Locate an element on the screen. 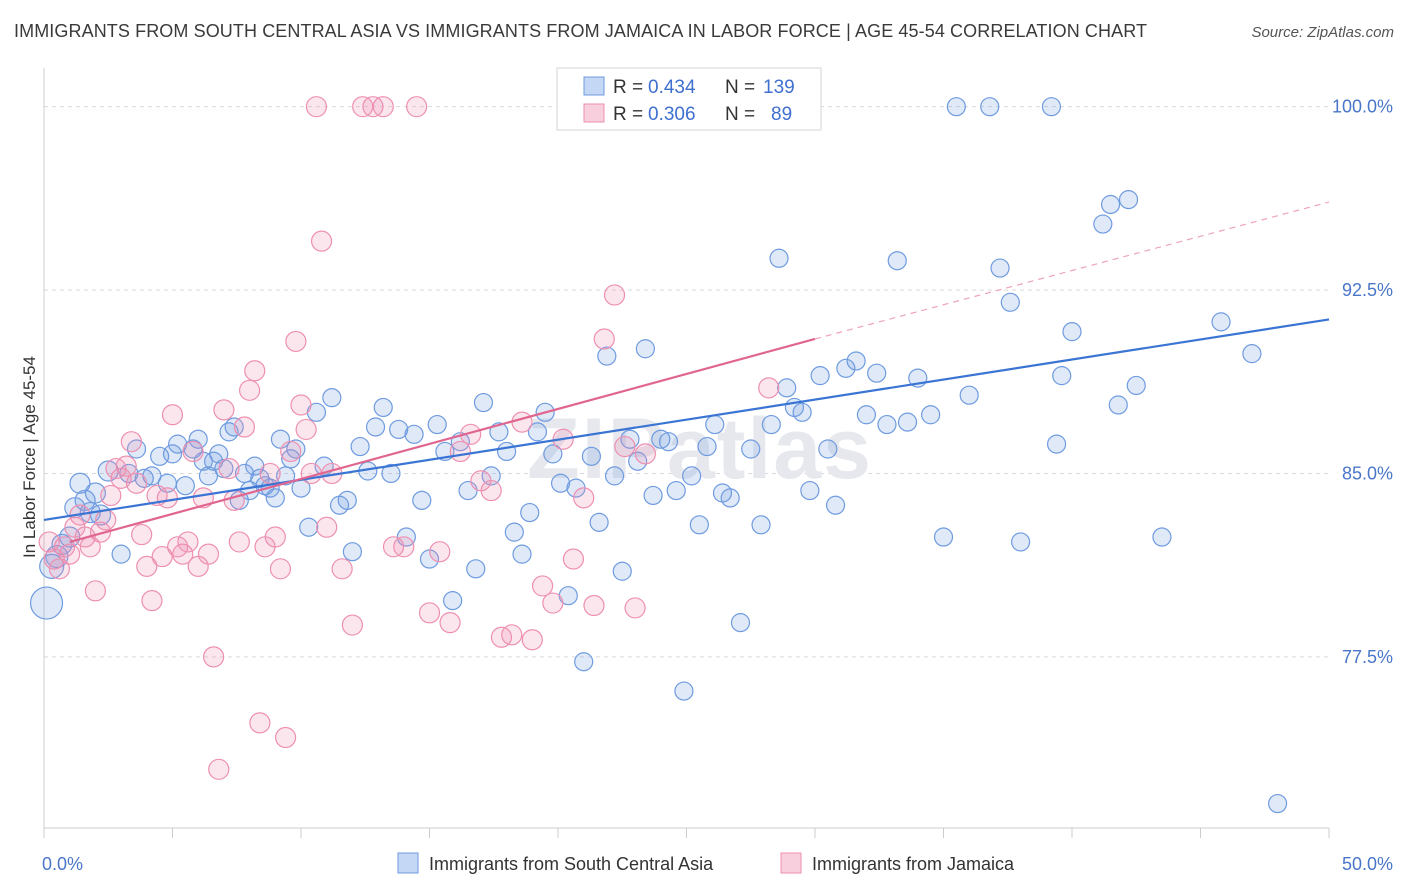 This screenshot has width=1406, height=892. legend-r-label-2: R = is located at coordinates (628, 114).